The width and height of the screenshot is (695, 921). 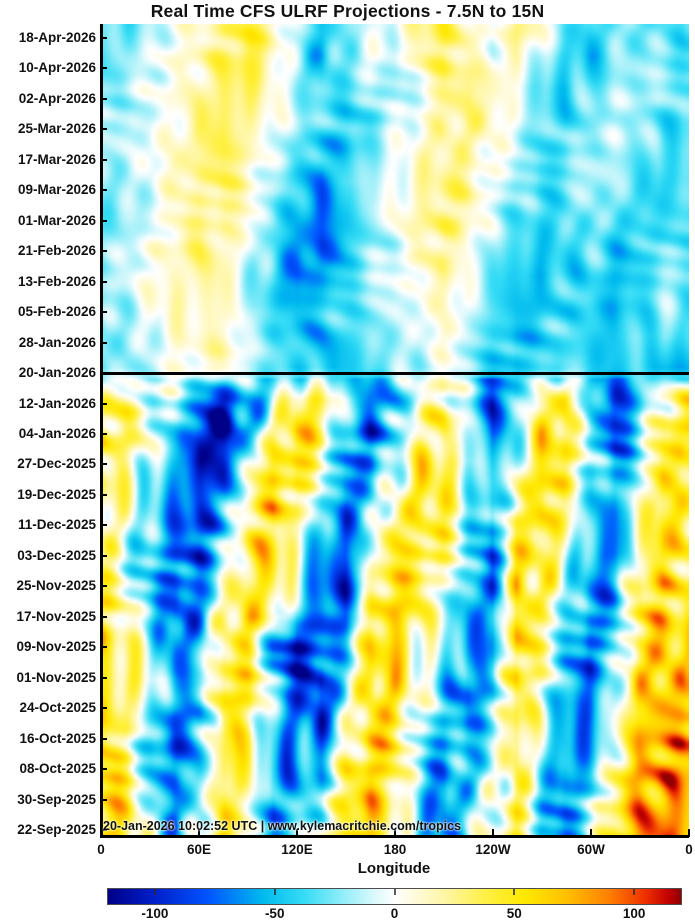 What do you see at coordinates (57, 708) in the screenshot?
I see `y-tick-label: 24-Oct-2025` at bounding box center [57, 708].